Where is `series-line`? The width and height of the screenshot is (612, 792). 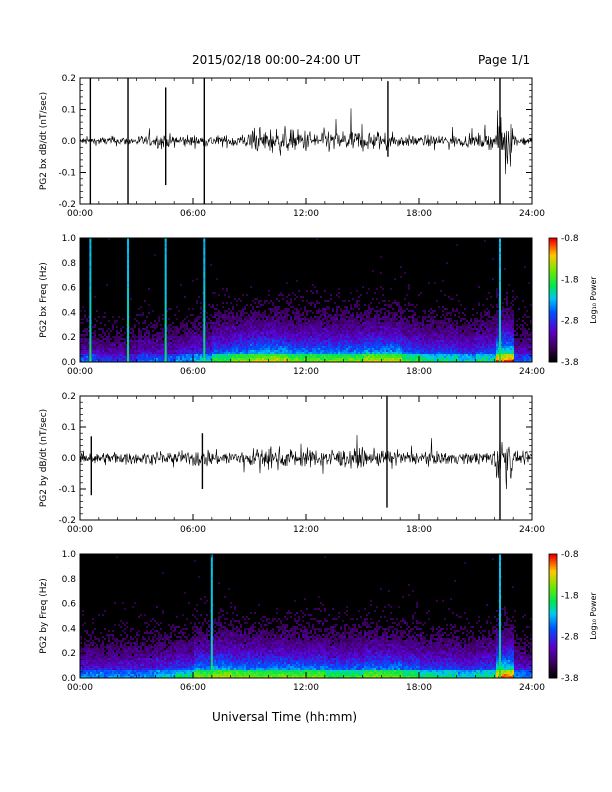
series-line is located at coordinates (305, 141).